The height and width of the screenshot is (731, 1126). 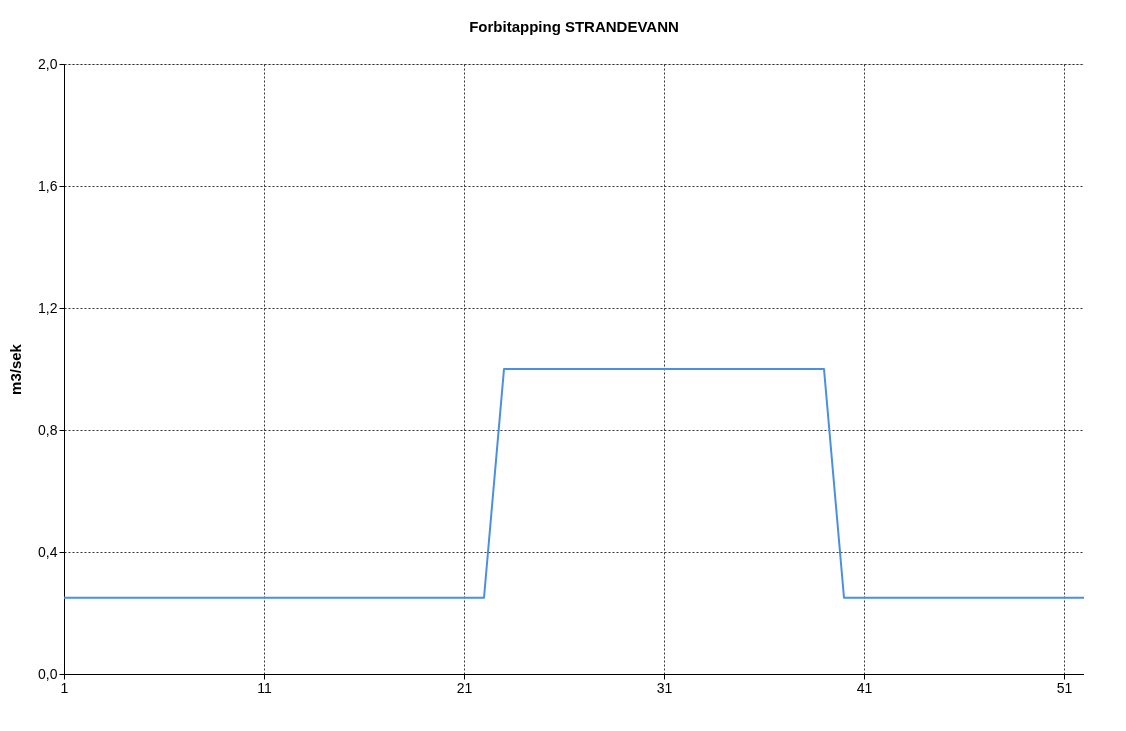 What do you see at coordinates (48, 307) in the screenshot?
I see `y-tick-label: 1,2` at bounding box center [48, 307].